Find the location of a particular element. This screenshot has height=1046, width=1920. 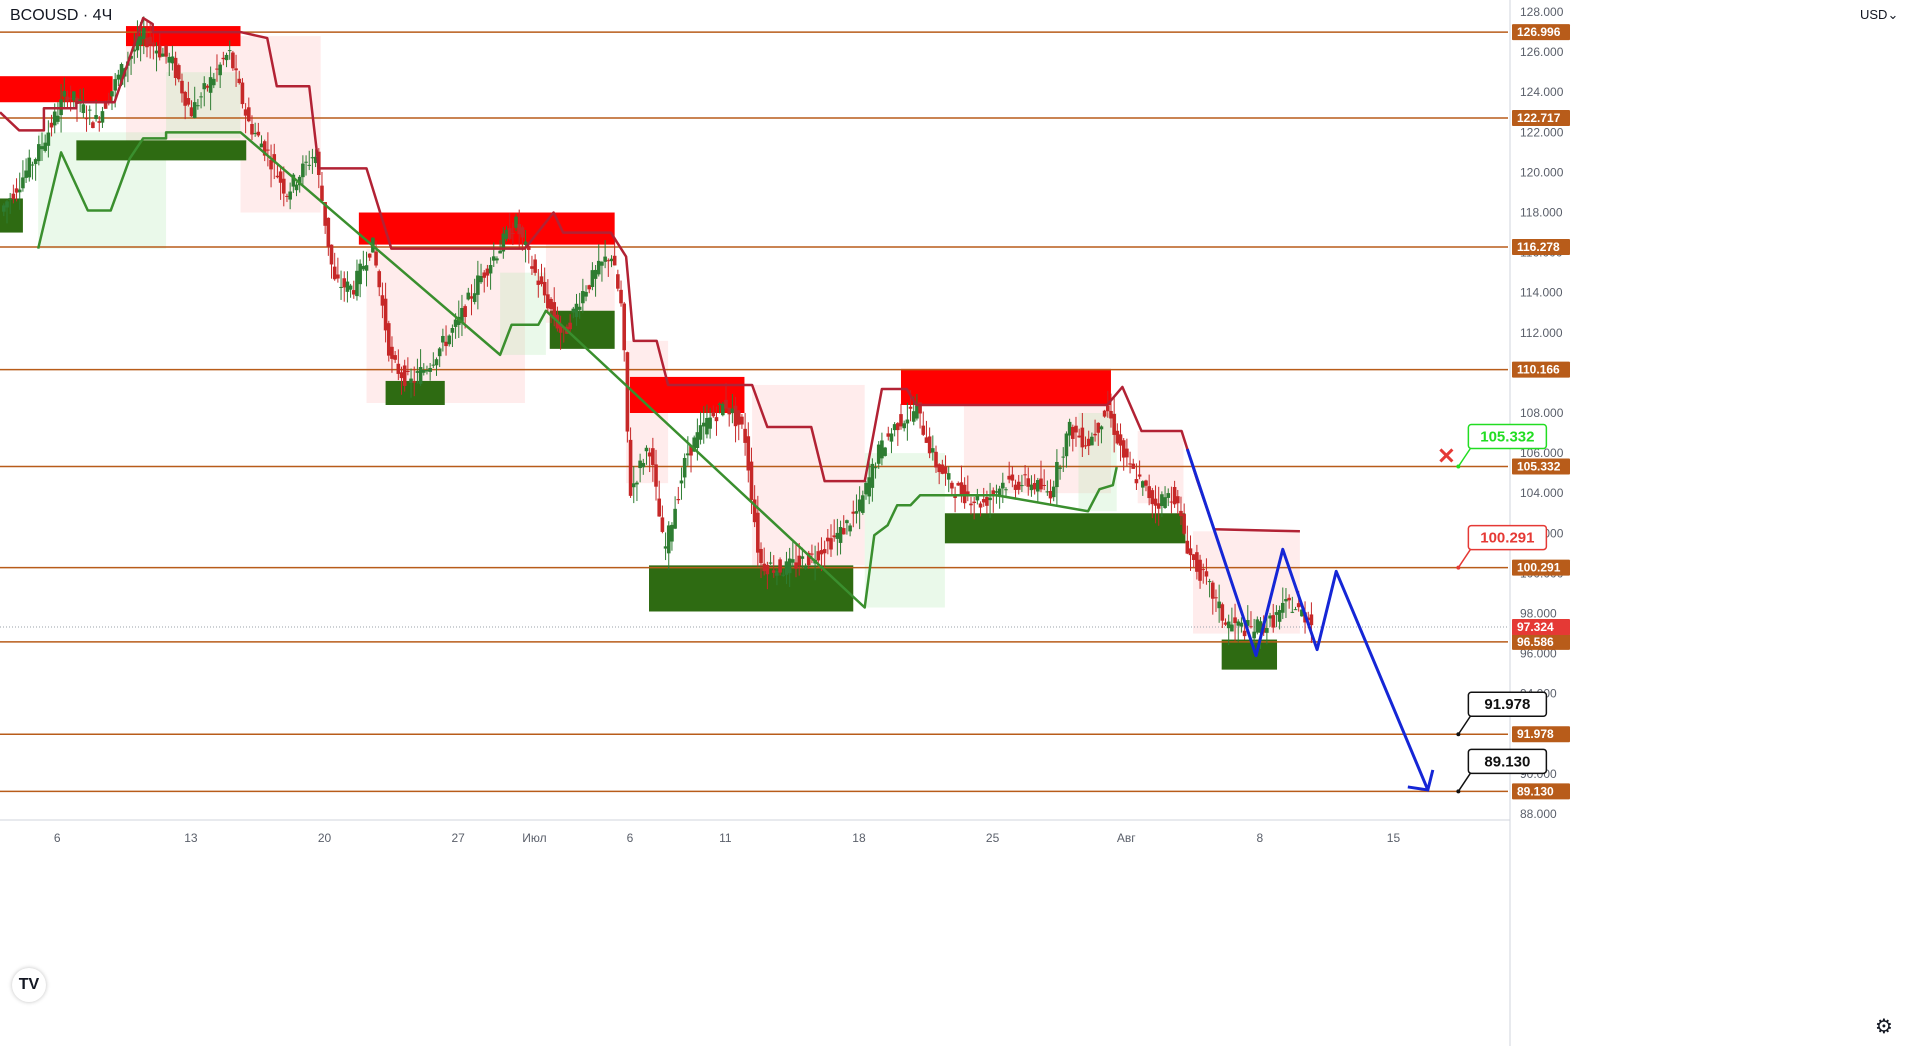

tradingview-logo-icon: TV is located at coordinates (29, 985).